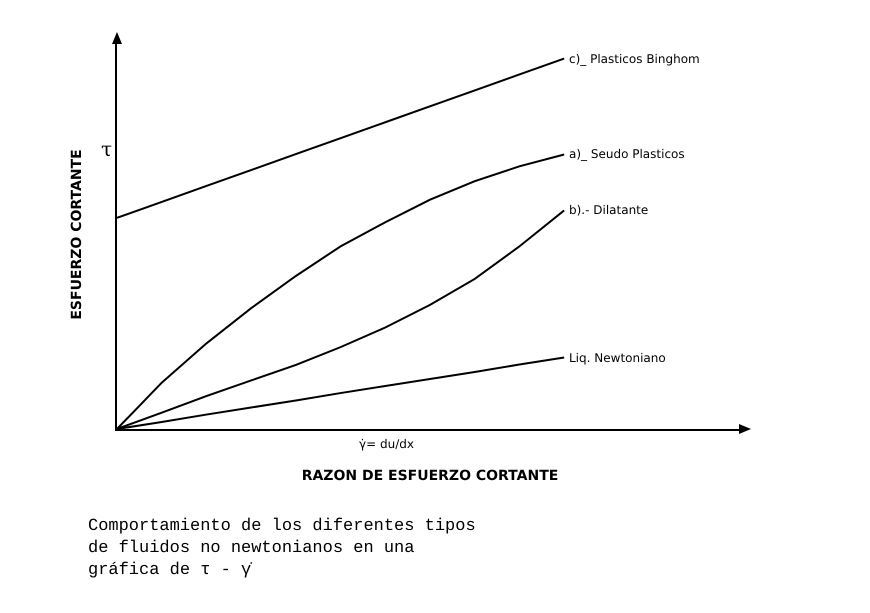 The width and height of the screenshot is (870, 613). What do you see at coordinates (617, 358) in the screenshot?
I see `series-label: Liq. Newtoniano` at bounding box center [617, 358].